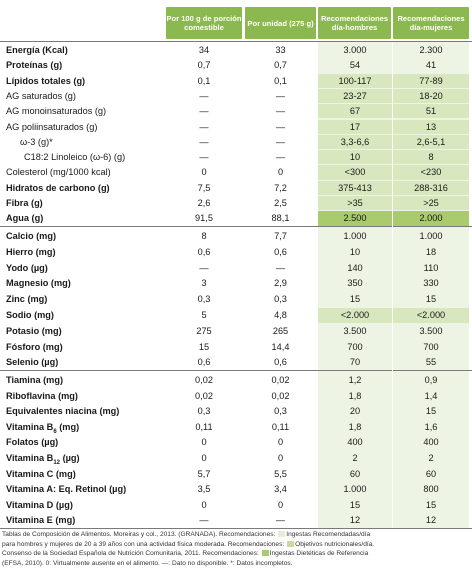 This screenshot has height=586, width=472. I want to click on value-men: 15, so click(355, 299).